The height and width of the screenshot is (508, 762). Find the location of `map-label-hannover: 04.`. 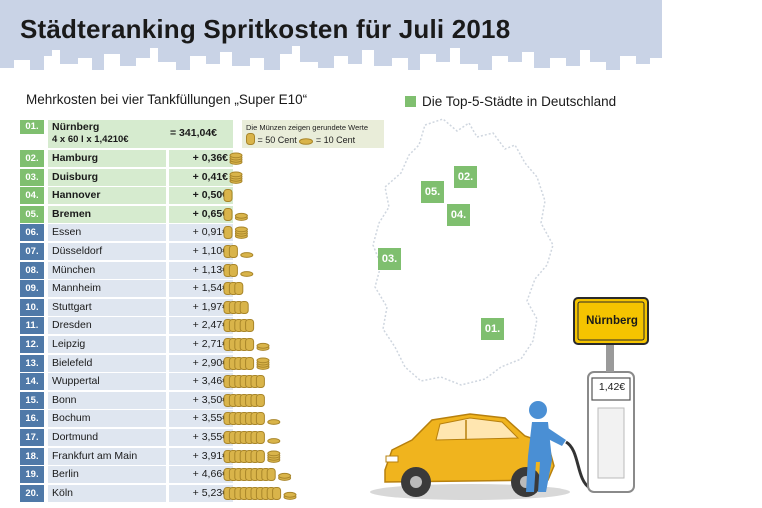

map-label-hannover: 04. is located at coordinates (458, 215).